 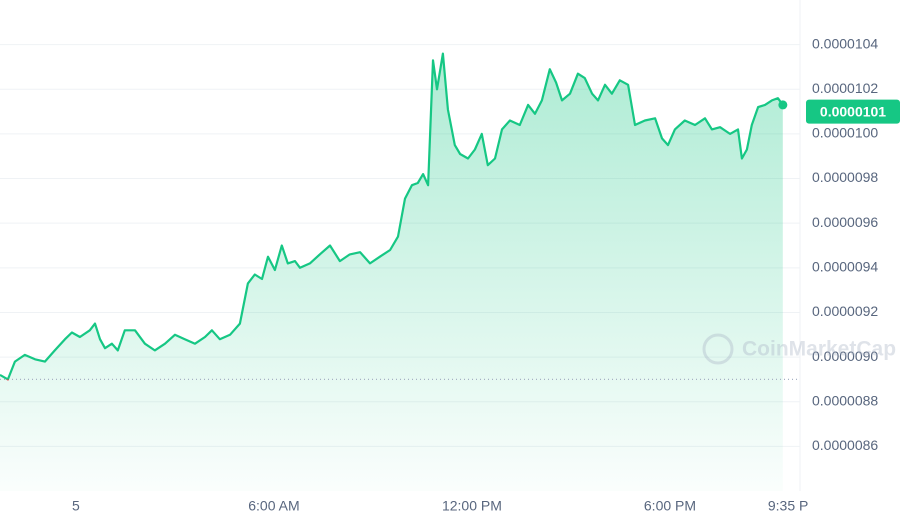 What do you see at coordinates (845, 177) in the screenshot?
I see `y-tick-label: 0.0000098` at bounding box center [845, 177].